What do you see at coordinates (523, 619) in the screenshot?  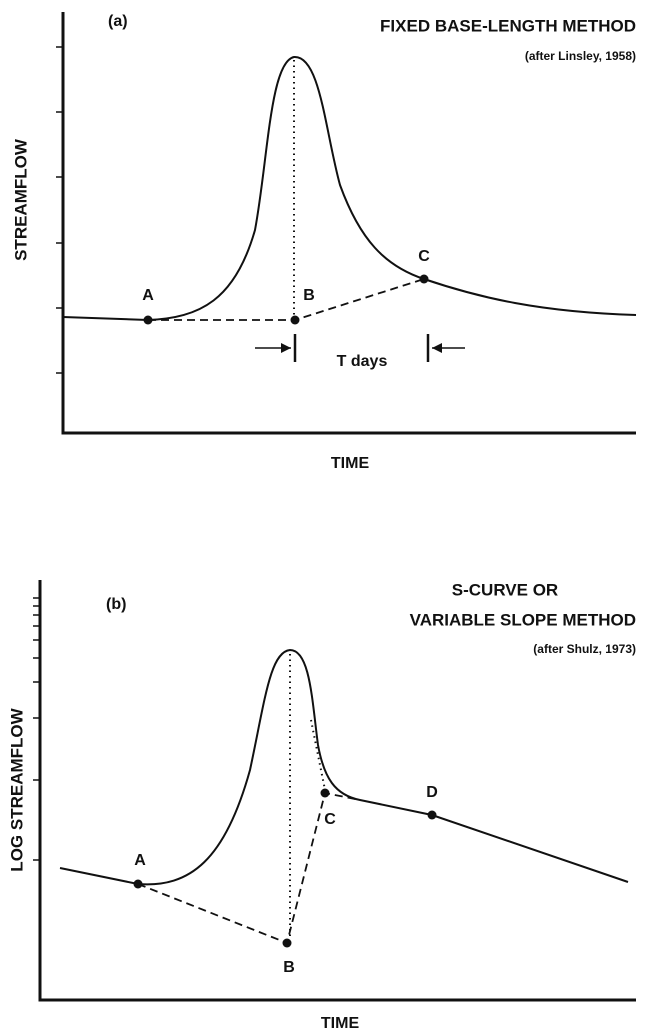 I see `panel-title: VARIABLE SLOPE METHOD` at bounding box center [523, 619].